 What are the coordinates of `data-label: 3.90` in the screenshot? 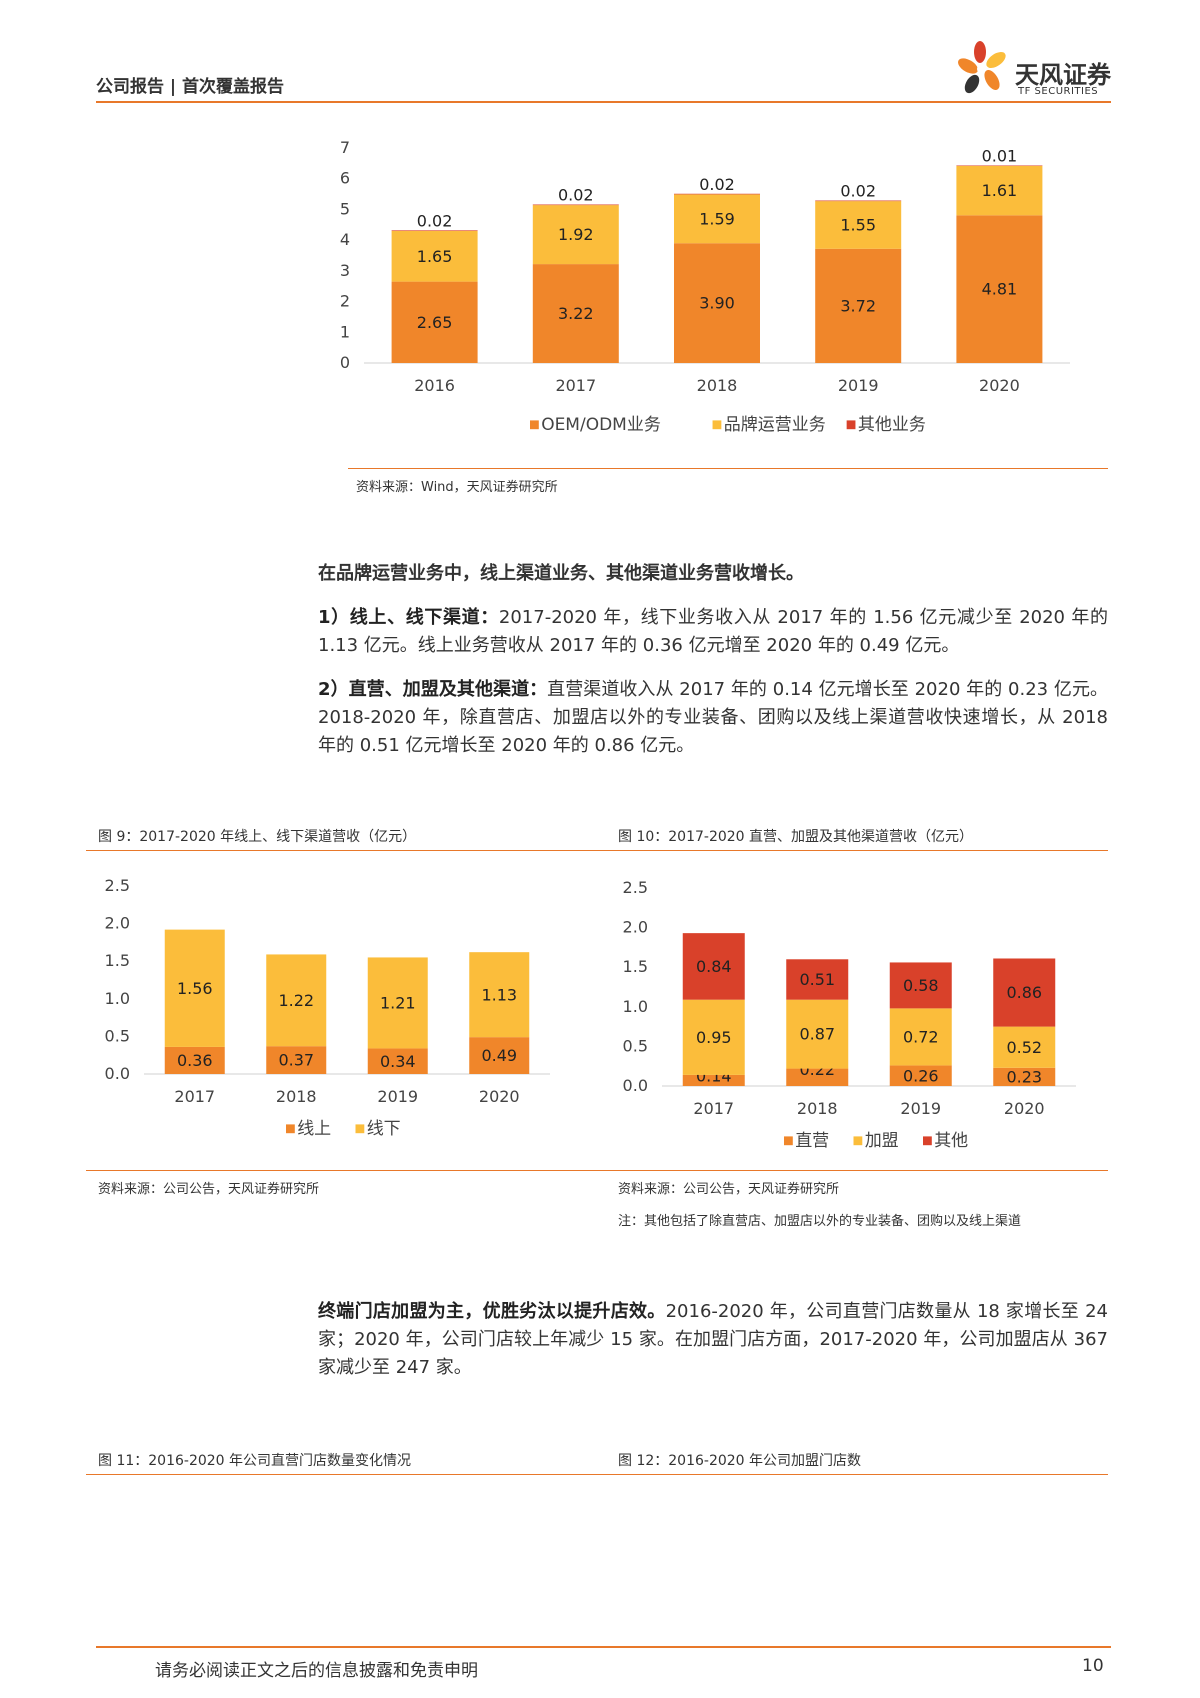 It's located at (717, 303).